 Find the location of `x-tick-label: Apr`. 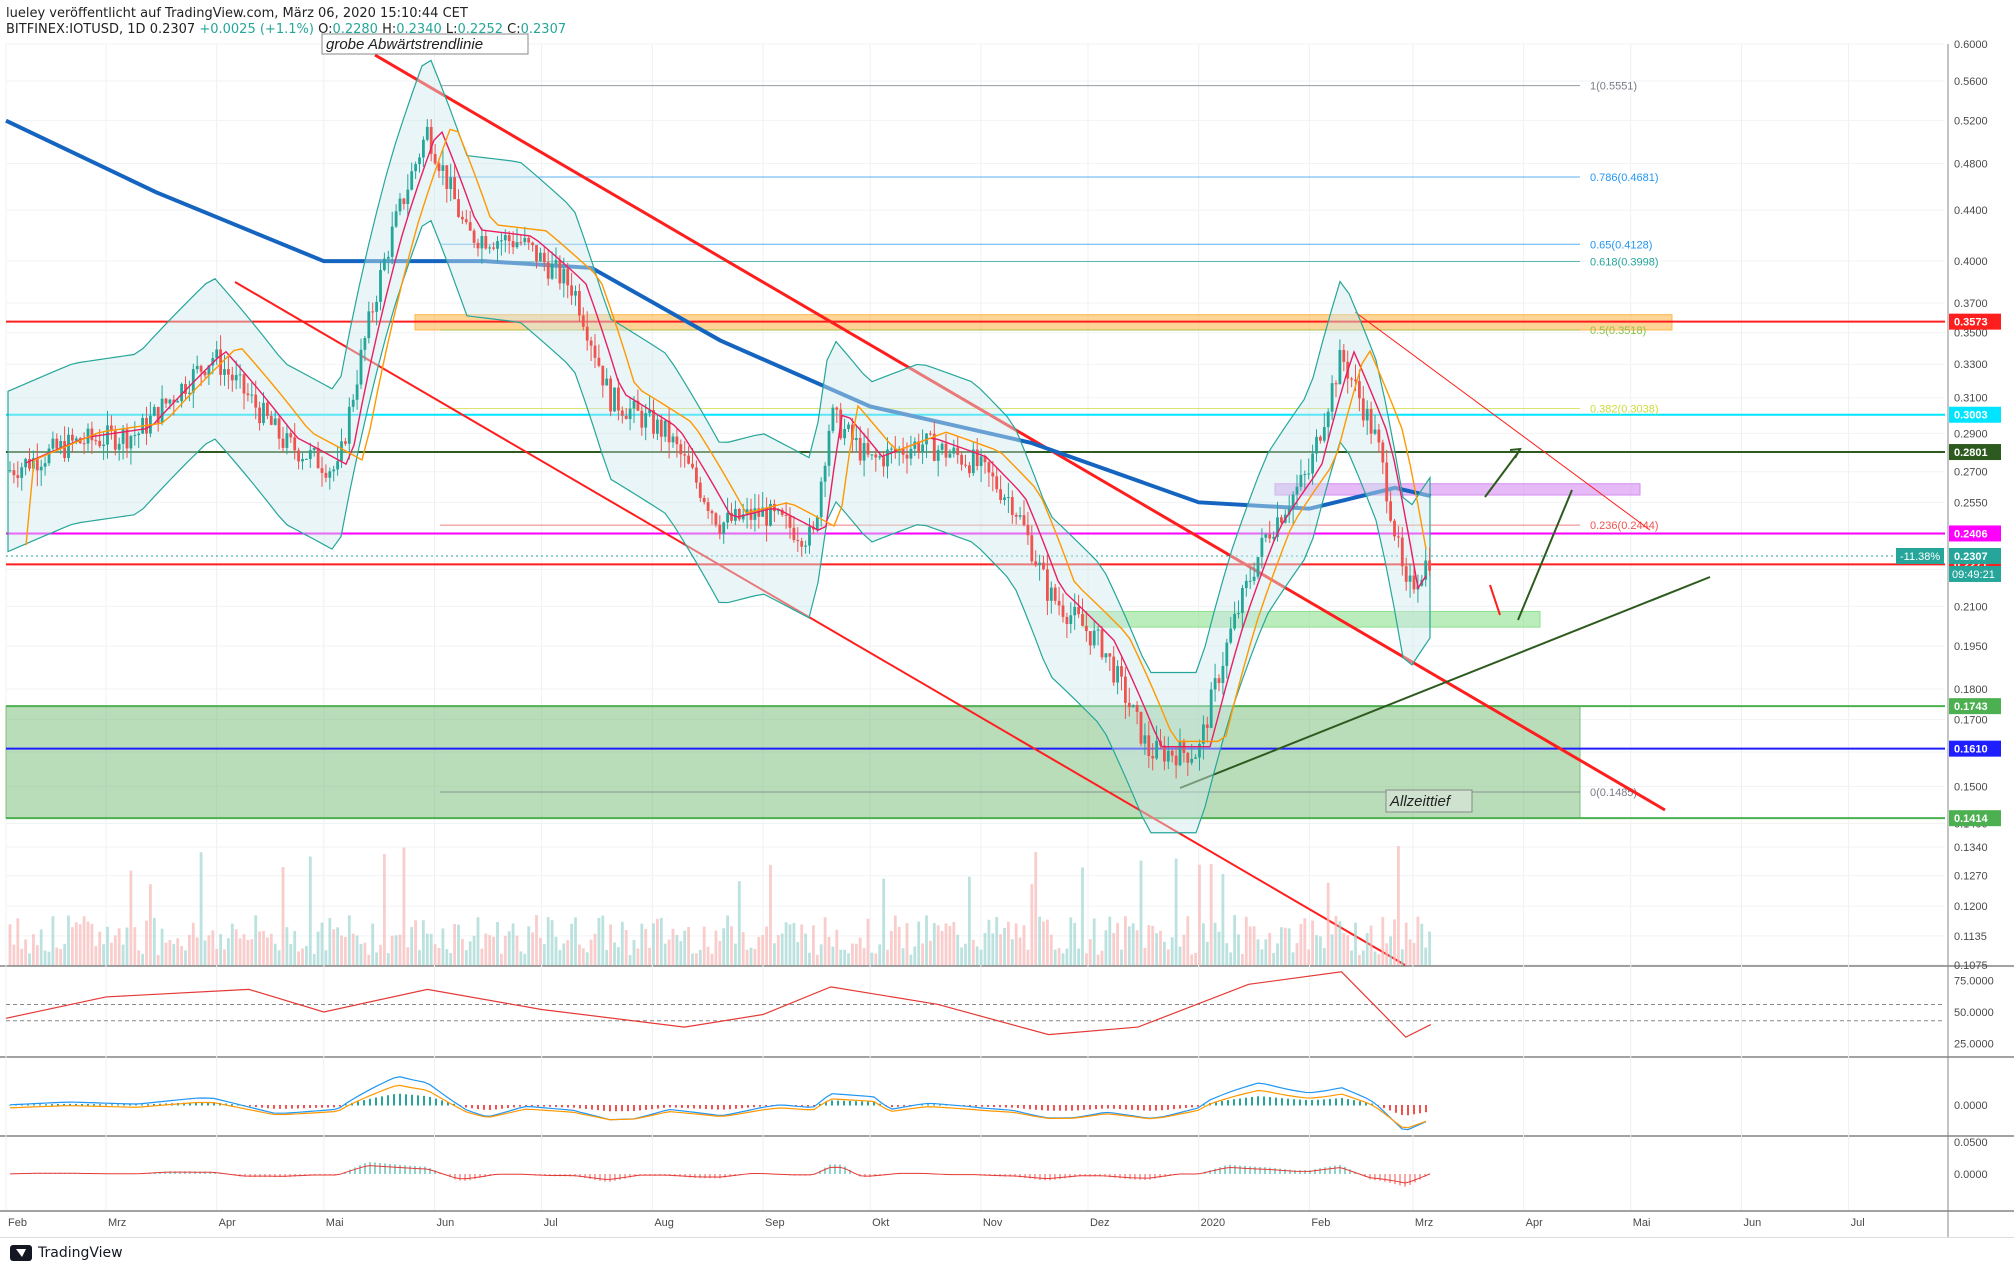

x-tick-label: Apr is located at coordinates (227, 1223).